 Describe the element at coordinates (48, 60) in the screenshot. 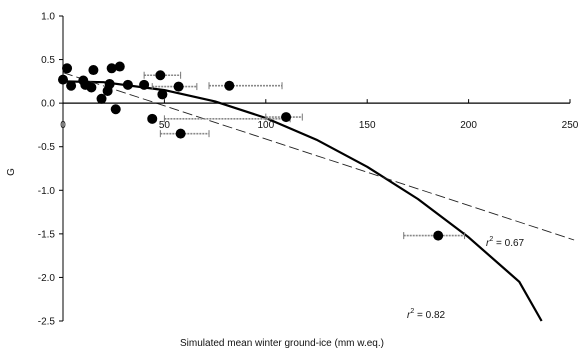

I see `y-tick-label: 0.5` at that location.